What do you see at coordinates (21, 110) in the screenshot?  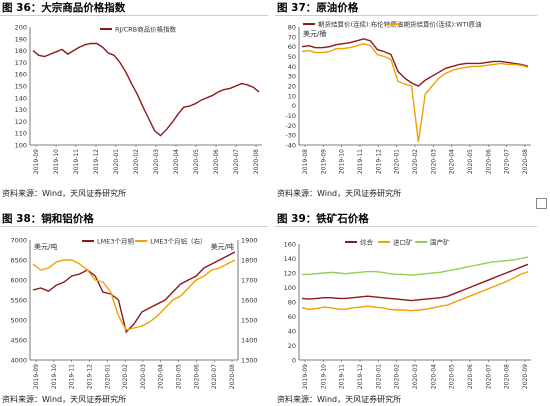 I see `y-tick-label: 130` at bounding box center [21, 110].